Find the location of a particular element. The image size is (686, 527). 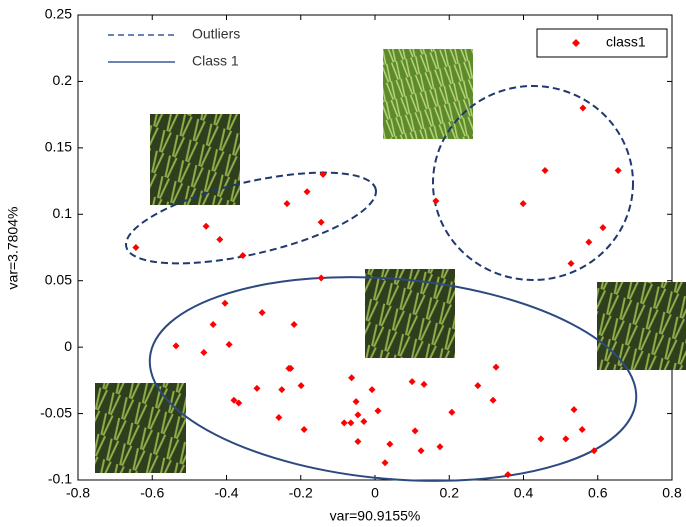

x-tick-label: -0.8 is located at coordinates (78, 493).